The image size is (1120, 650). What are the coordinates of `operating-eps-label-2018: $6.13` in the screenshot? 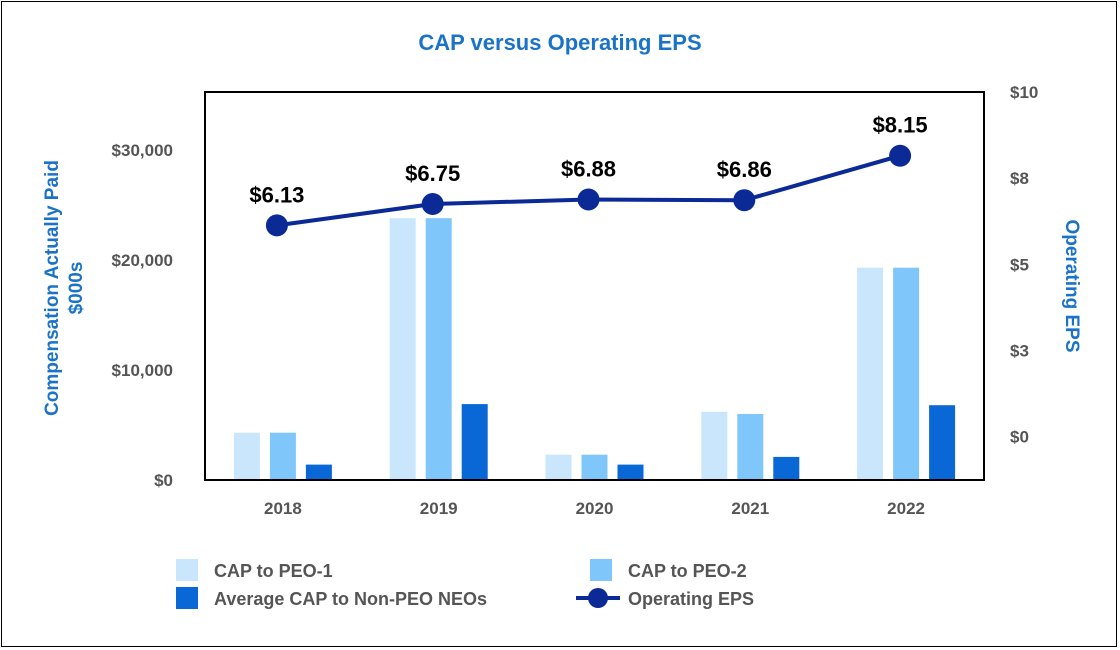 It's located at (276, 194).